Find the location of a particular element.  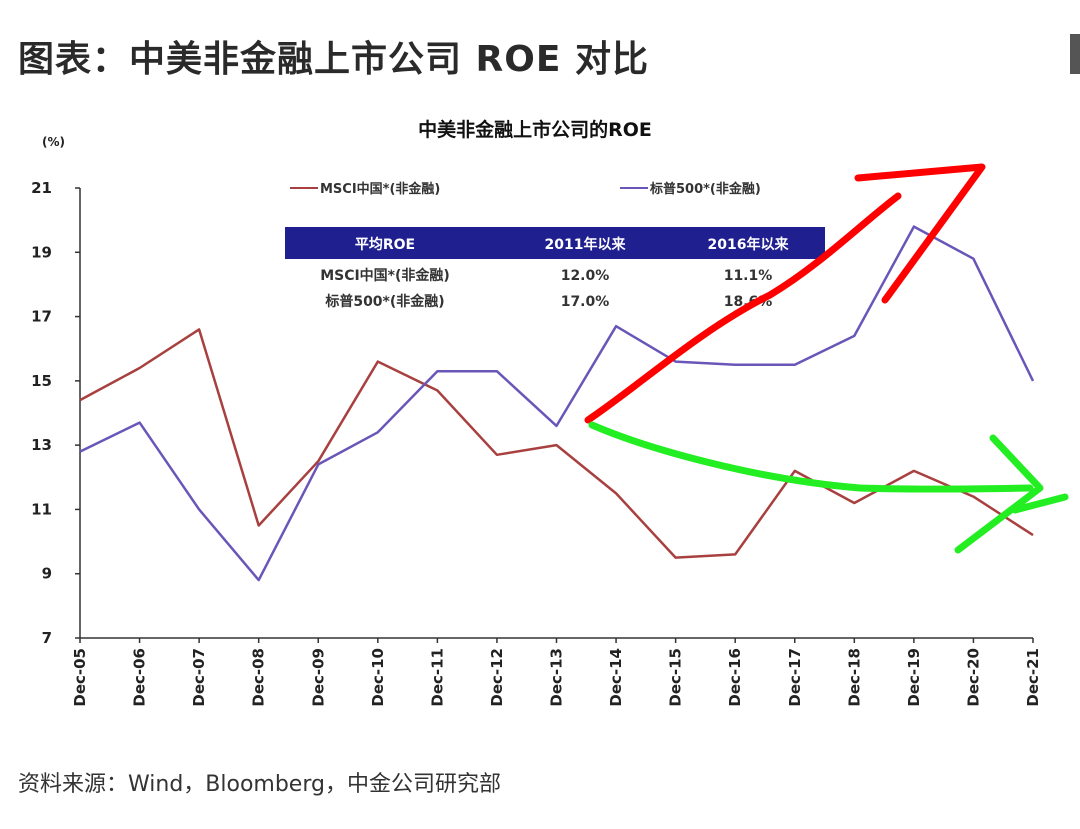

inset-table-row-sp500-2011: 17.0% is located at coordinates (585, 302).